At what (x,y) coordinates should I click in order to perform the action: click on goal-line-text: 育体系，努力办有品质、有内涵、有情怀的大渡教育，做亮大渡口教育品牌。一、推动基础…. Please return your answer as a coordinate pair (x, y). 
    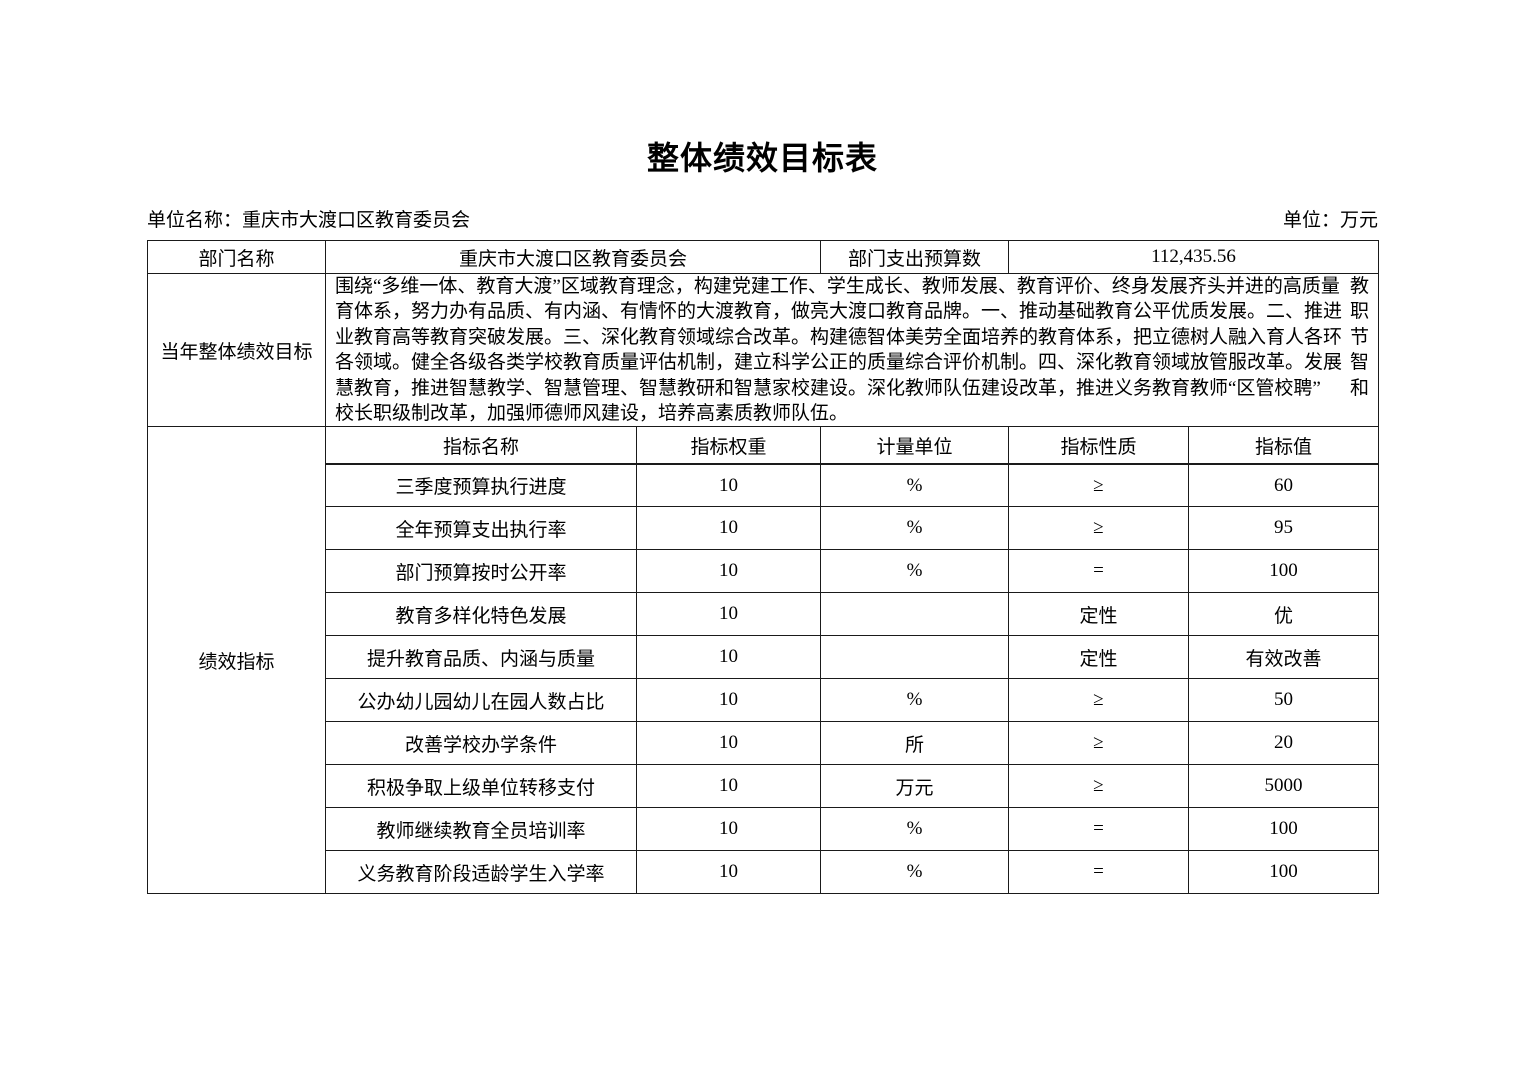
    Looking at the image, I should click on (839, 312).